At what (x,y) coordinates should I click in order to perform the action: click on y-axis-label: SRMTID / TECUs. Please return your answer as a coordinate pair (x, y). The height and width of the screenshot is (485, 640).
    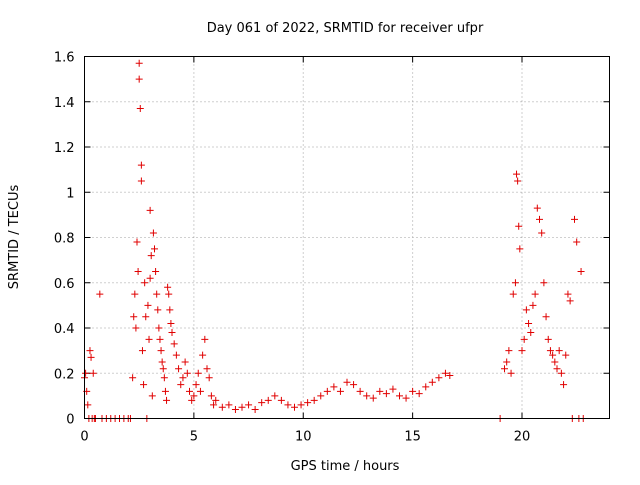
    Looking at the image, I should click on (14, 237).